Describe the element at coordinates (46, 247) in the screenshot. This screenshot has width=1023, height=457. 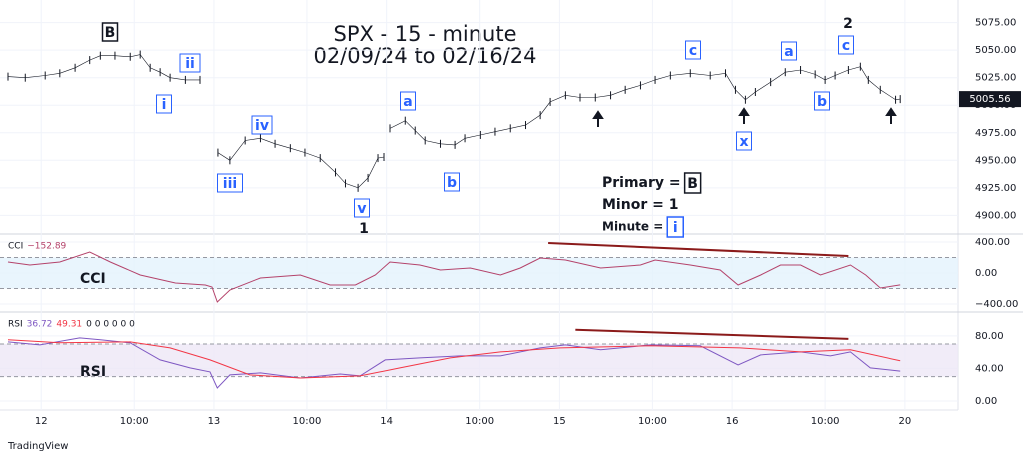
I see `panel-header-value: −152.89` at that location.